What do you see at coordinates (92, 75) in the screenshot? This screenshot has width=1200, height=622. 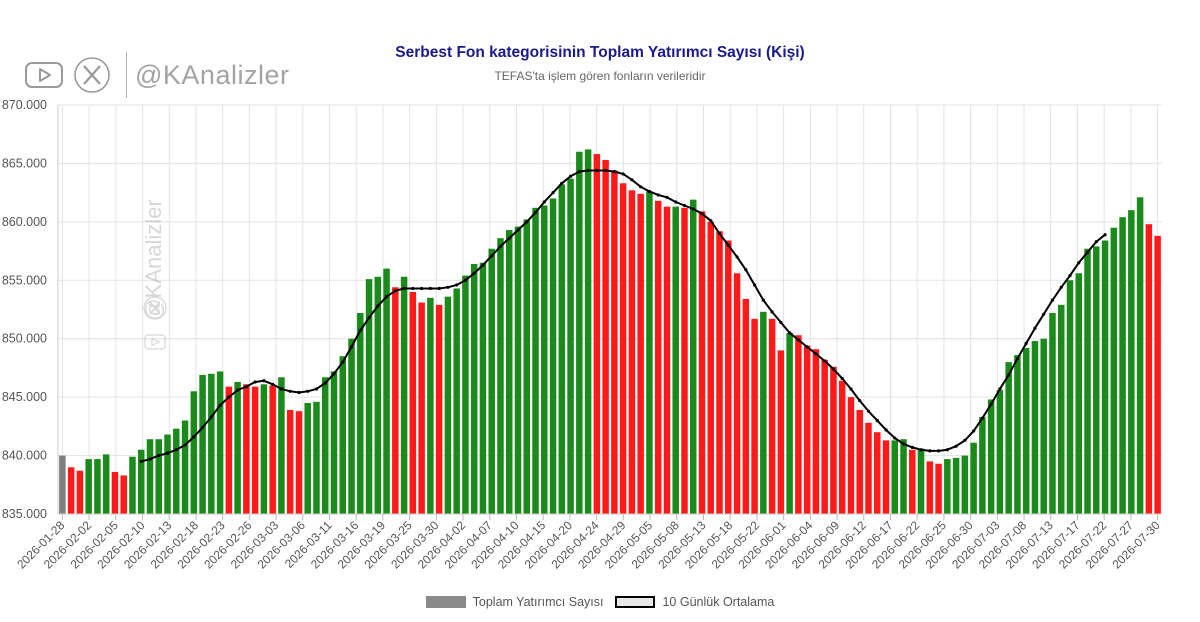 I see `x-icon` at bounding box center [92, 75].